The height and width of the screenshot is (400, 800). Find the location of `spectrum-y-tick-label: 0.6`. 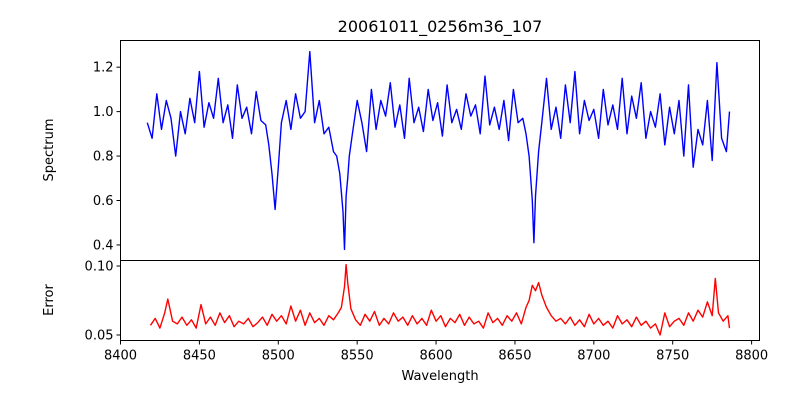

spectrum-y-tick-label: 0.6 is located at coordinates (103, 201).